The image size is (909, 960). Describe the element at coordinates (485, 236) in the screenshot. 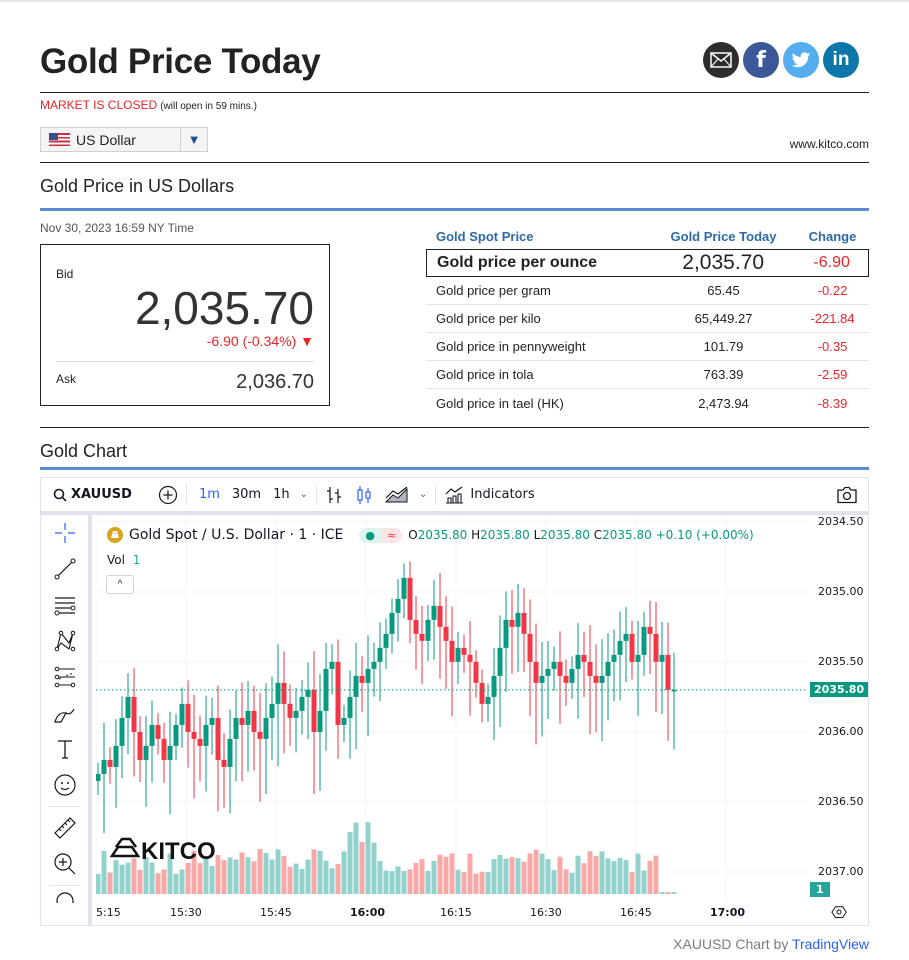

I see `column-header: Gold Spot Price` at that location.